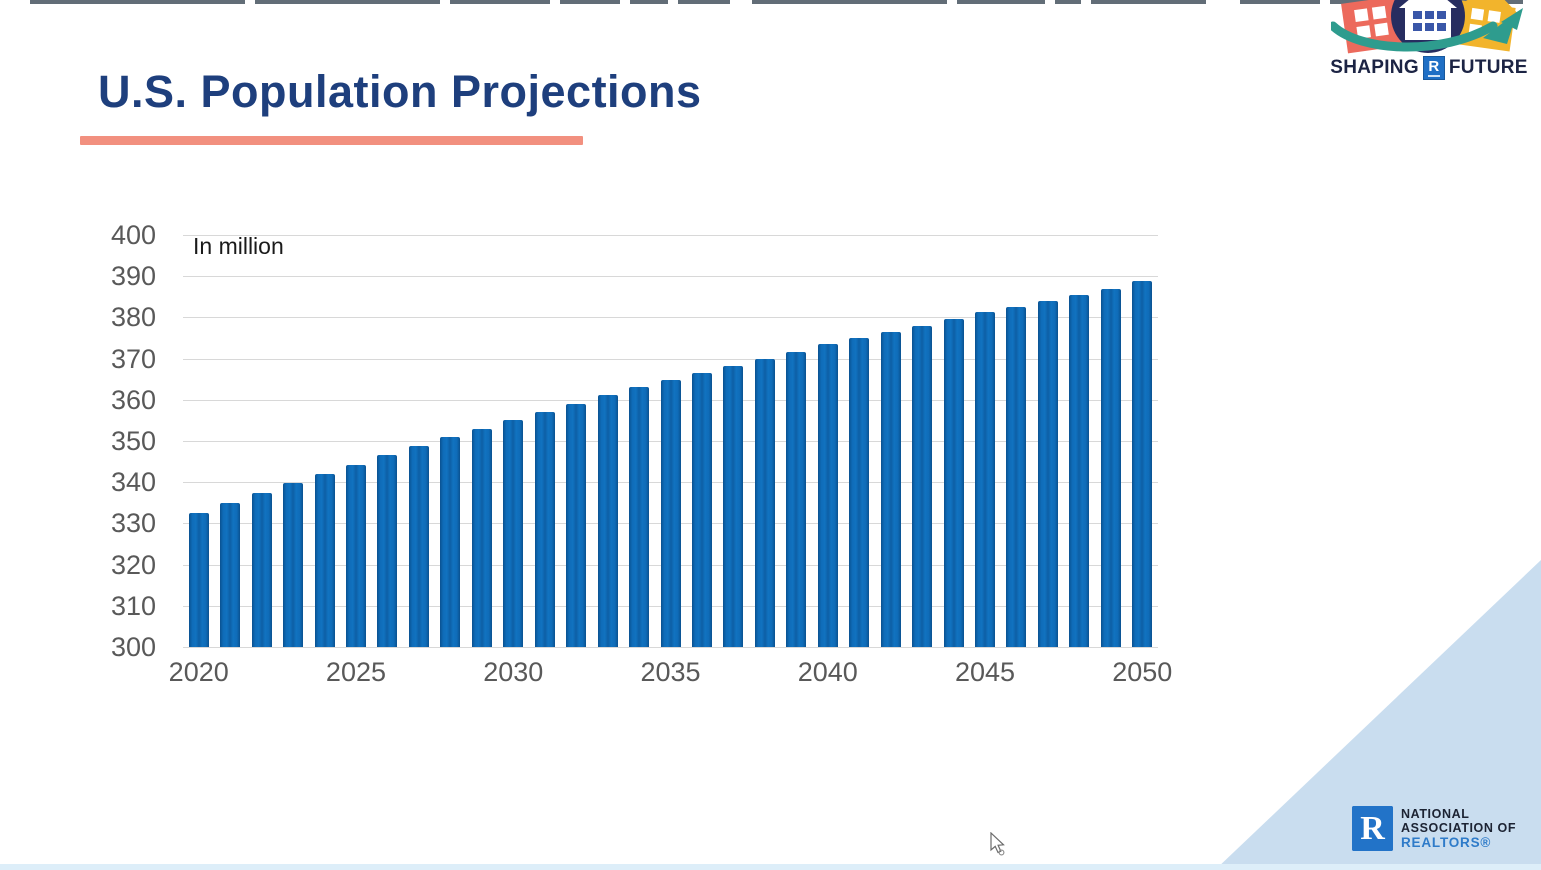  I want to click on shaping-future-wordmark: SHAPING R FUTURE, so click(1429, 68).